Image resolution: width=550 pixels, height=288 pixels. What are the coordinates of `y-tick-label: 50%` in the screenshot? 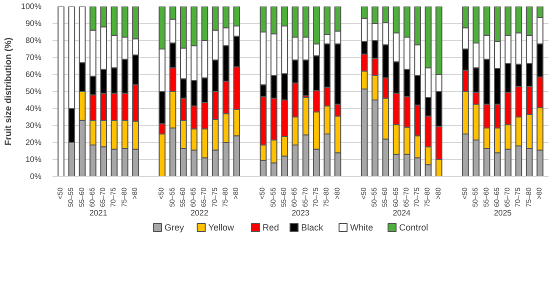 It's located at (33, 91).